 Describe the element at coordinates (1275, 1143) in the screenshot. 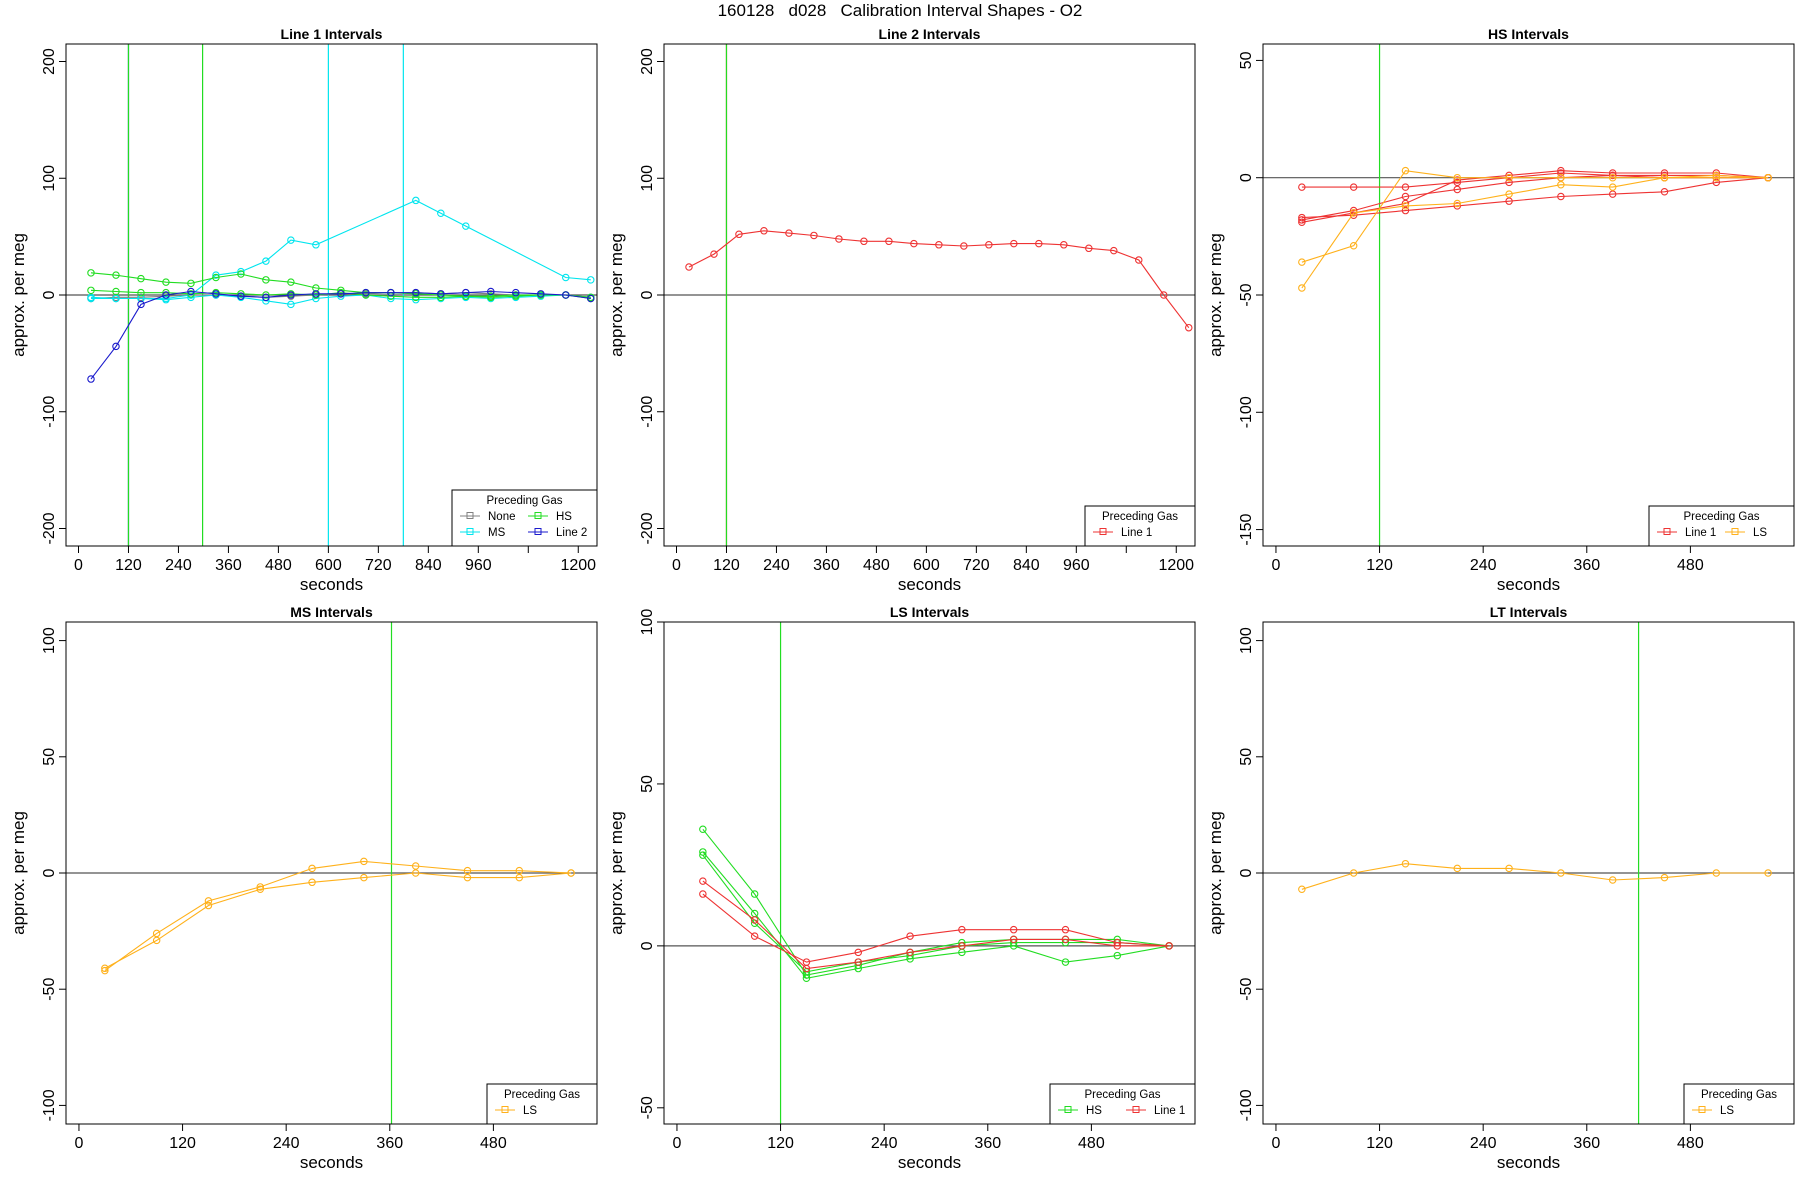

I see `x-tick-label: 0` at that location.